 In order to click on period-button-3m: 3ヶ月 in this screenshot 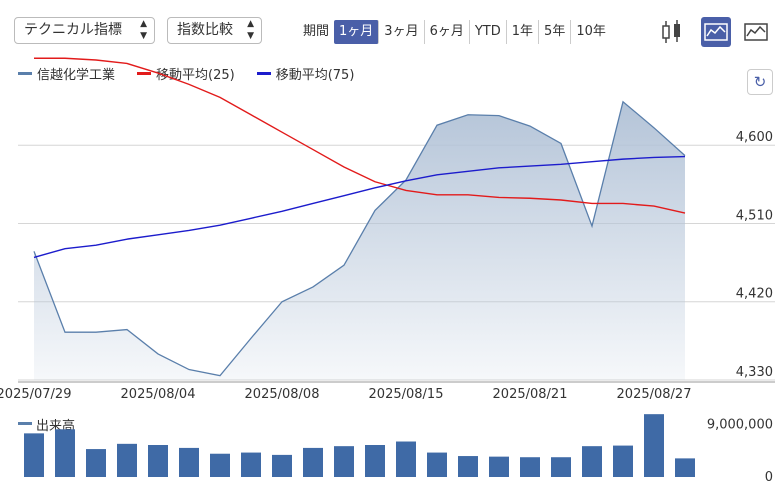, I will do `click(402, 32)`.